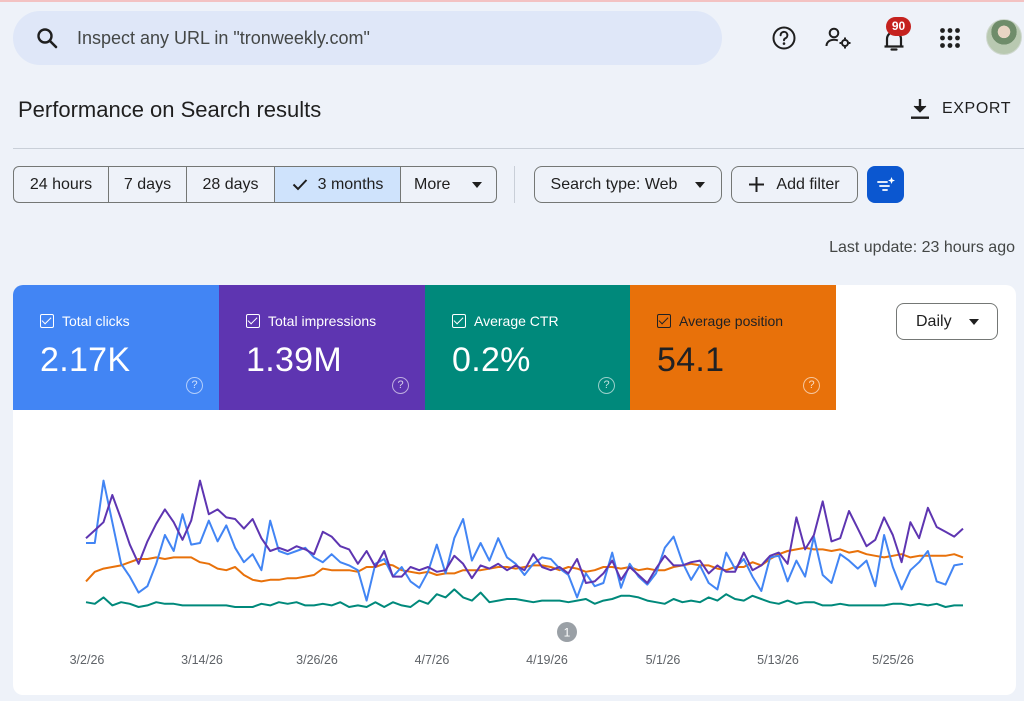  I want to click on metric-total-impressions: Total impressions 1.39M ?, so click(322, 347).